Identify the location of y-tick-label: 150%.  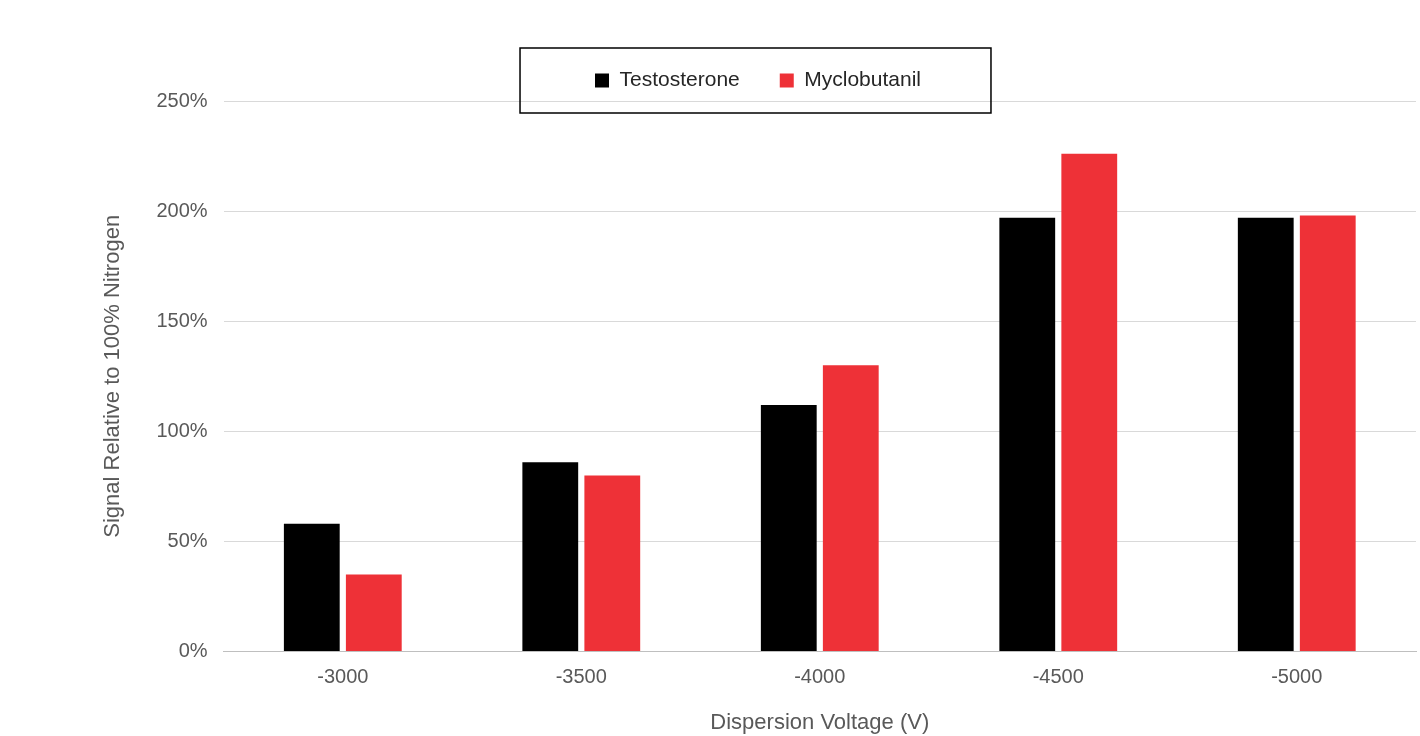
(182, 319).